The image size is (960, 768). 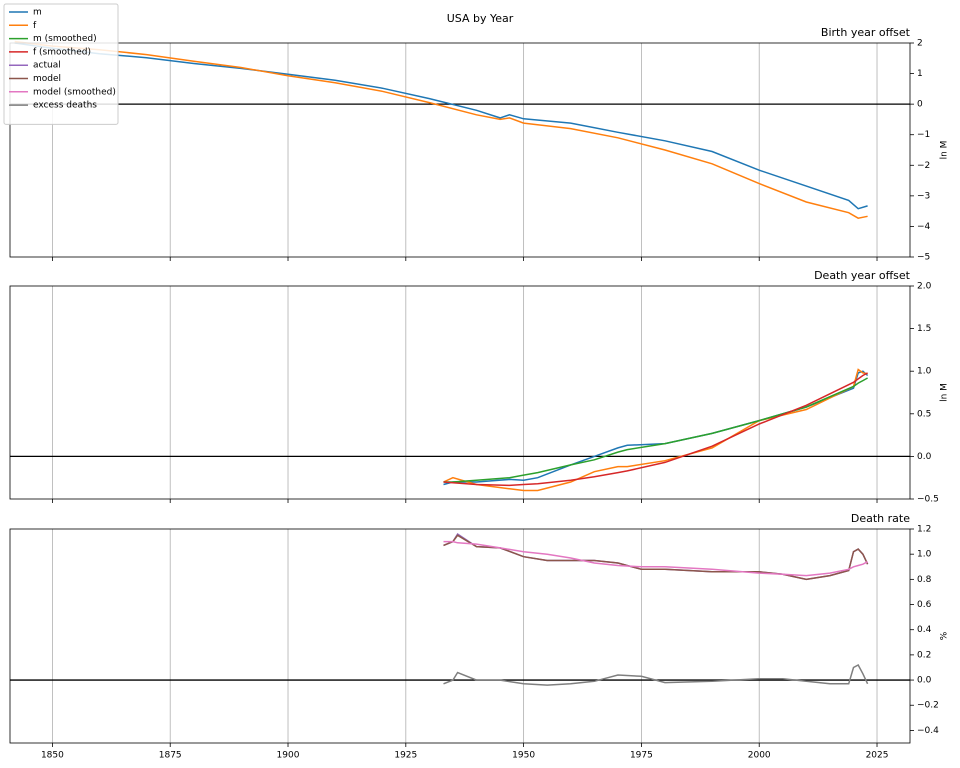 What do you see at coordinates (924, 530) in the screenshot?
I see `y-tick-label: 1.2` at bounding box center [924, 530].